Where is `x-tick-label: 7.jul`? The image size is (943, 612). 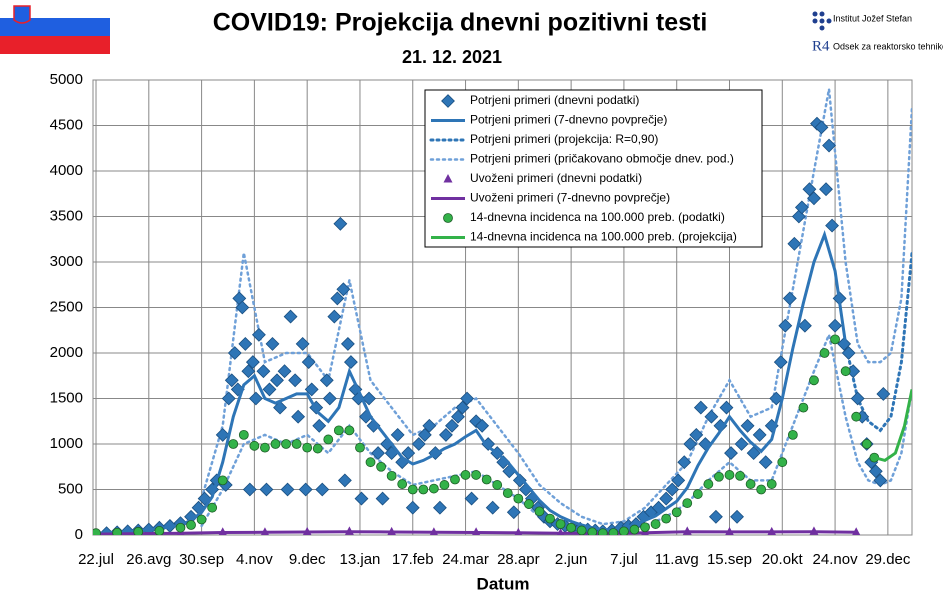
x-tick-label: 7.jul is located at coordinates (624, 559).